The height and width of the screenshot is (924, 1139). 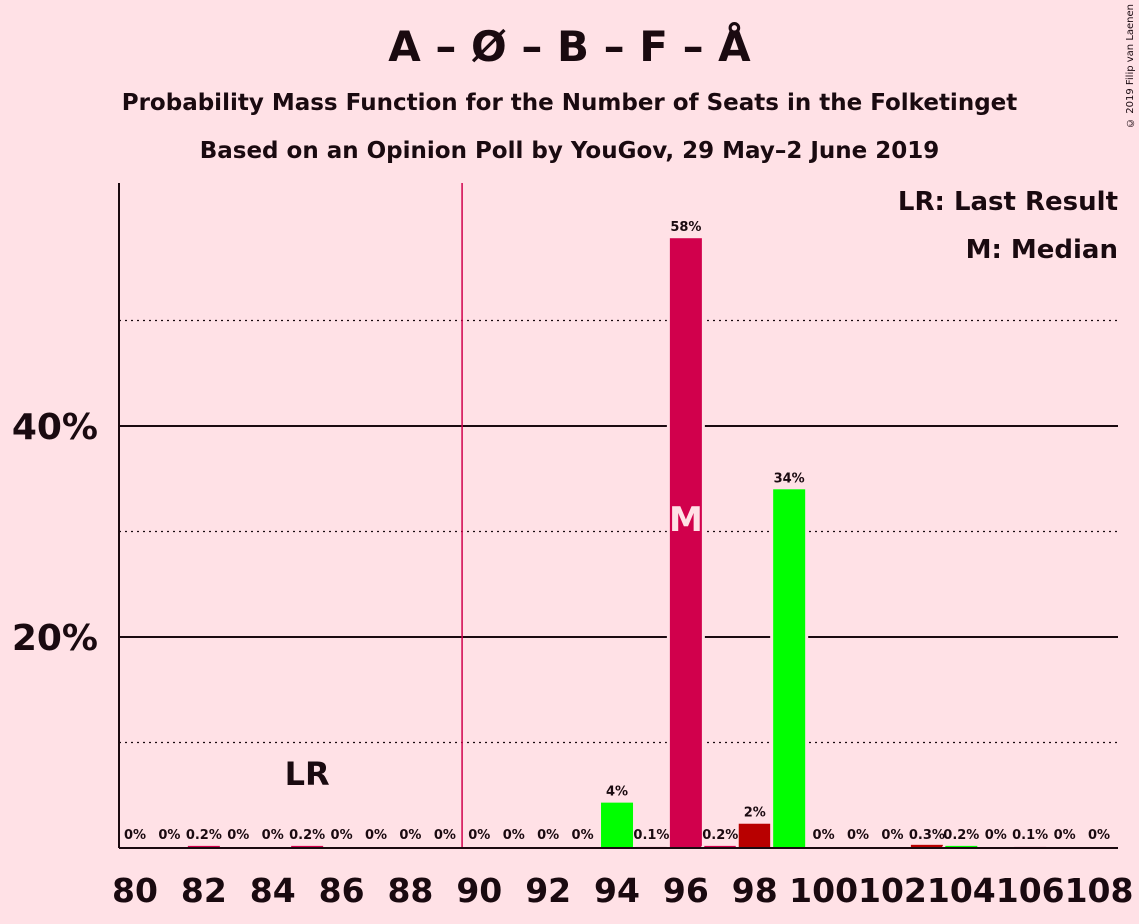 What do you see at coordinates (307, 774) in the screenshot?
I see `last-result-marker: LR` at bounding box center [307, 774].